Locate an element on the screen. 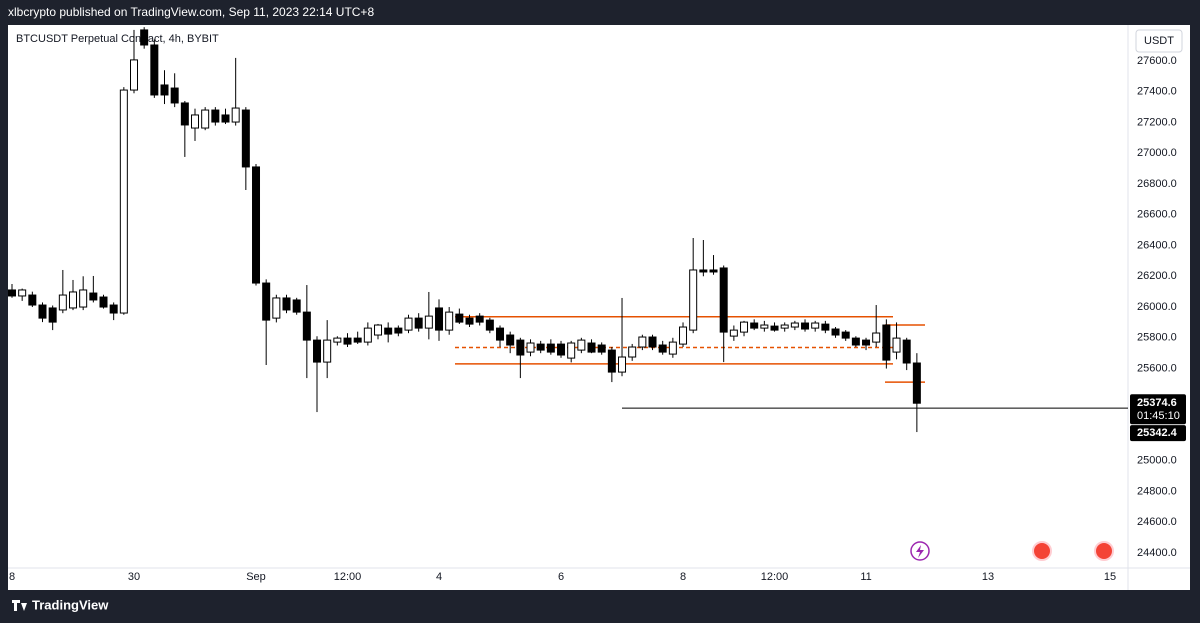 The height and width of the screenshot is (623, 1200). brand: TradingView is located at coordinates (70, 604).